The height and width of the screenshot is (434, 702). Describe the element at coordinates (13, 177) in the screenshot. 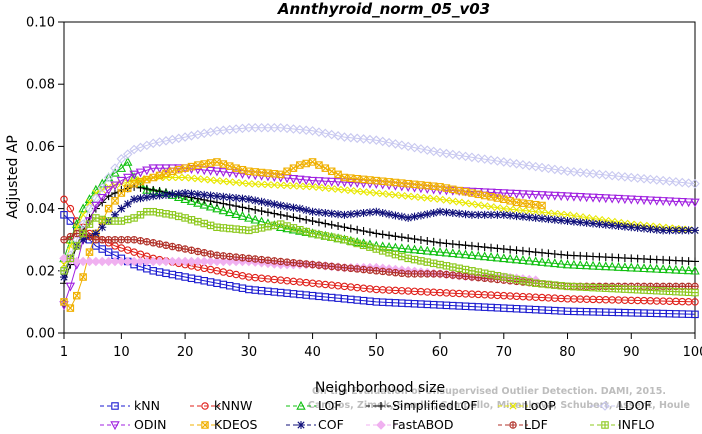

I see `y-axis-label: Adjusted AP` at that location.